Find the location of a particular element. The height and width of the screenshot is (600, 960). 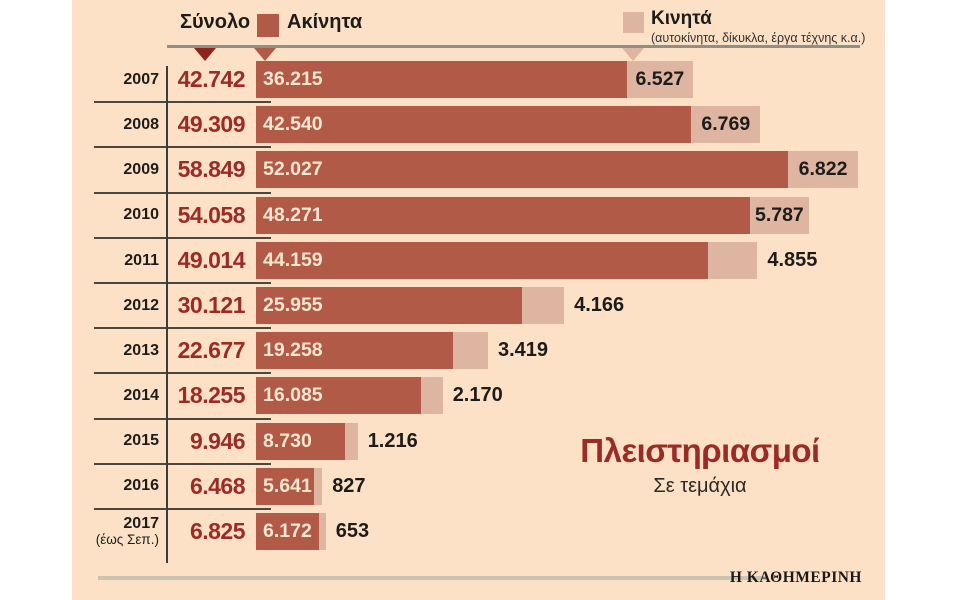

bar-zone: 48.271 5.787 is located at coordinates (532, 215).